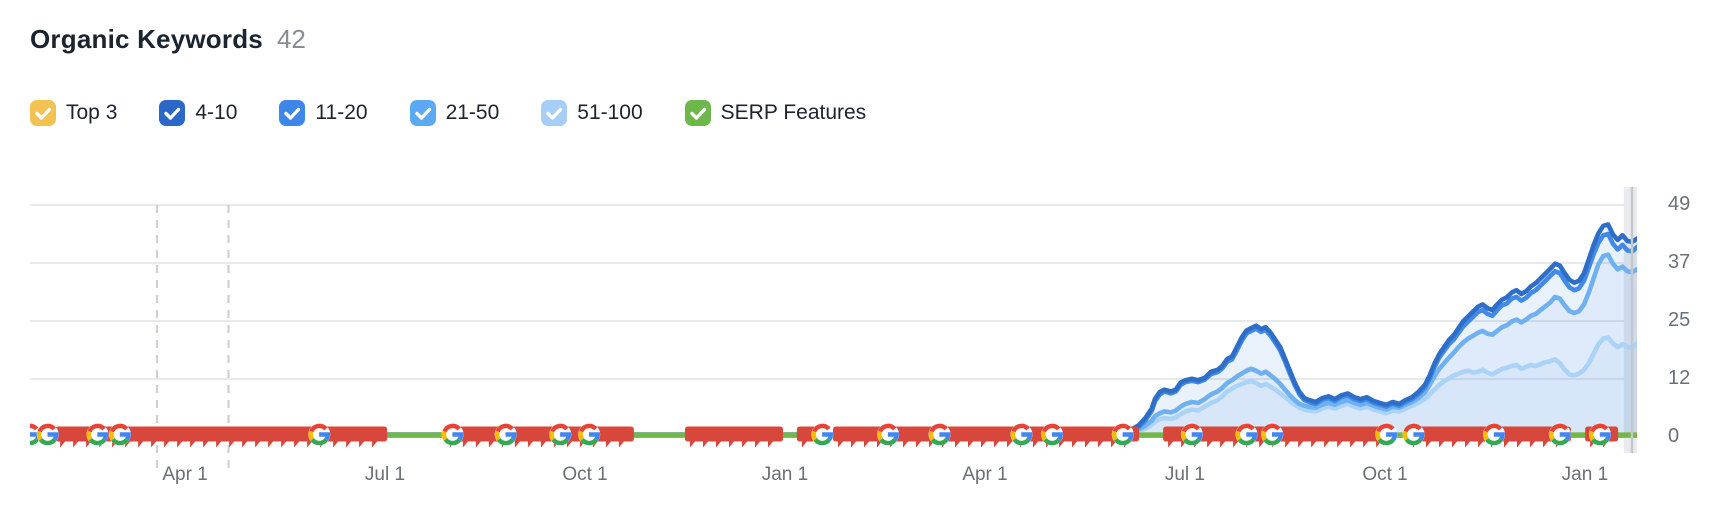 This screenshot has height=520, width=1734. I want to click on legend-item-serp-features: SERP Features, so click(775, 113).